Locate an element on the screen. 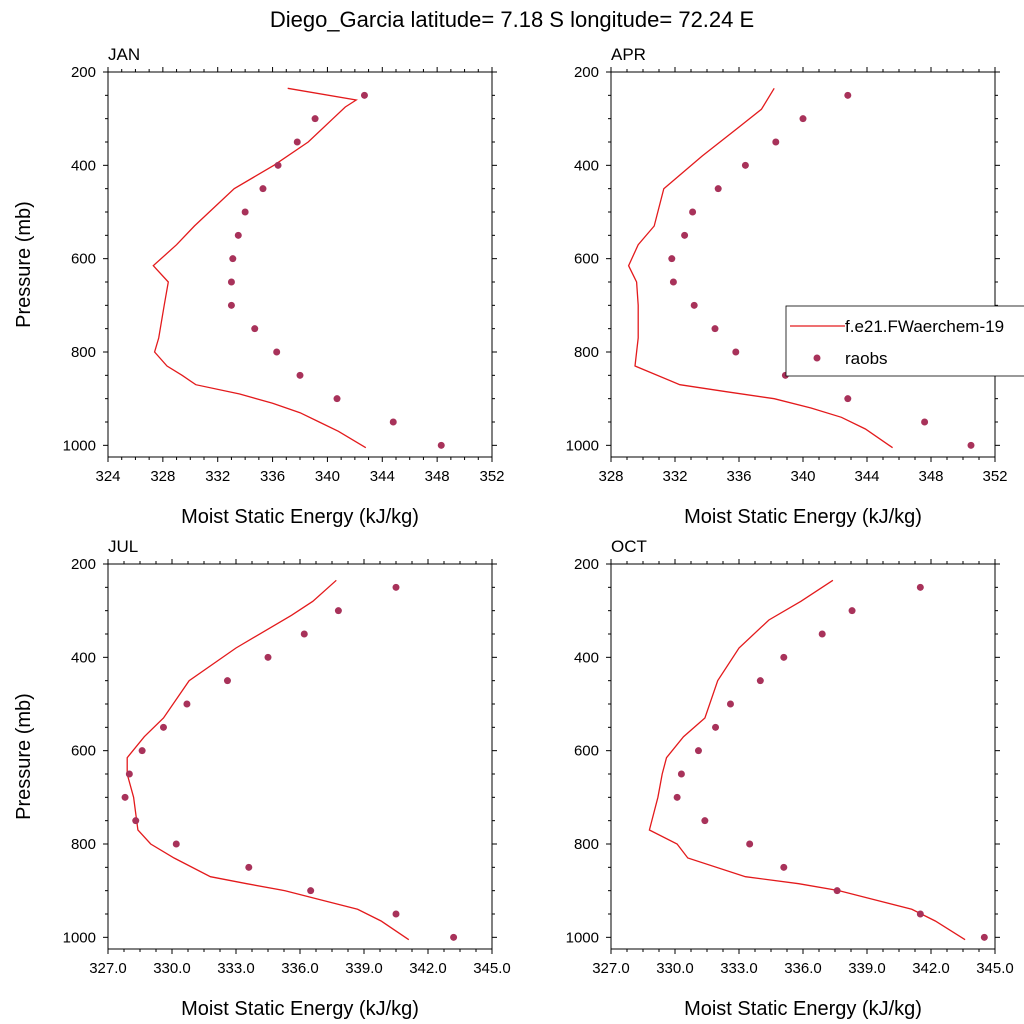 This screenshot has width=1024, height=1024. x-tick-label: 348 is located at coordinates (437, 476).